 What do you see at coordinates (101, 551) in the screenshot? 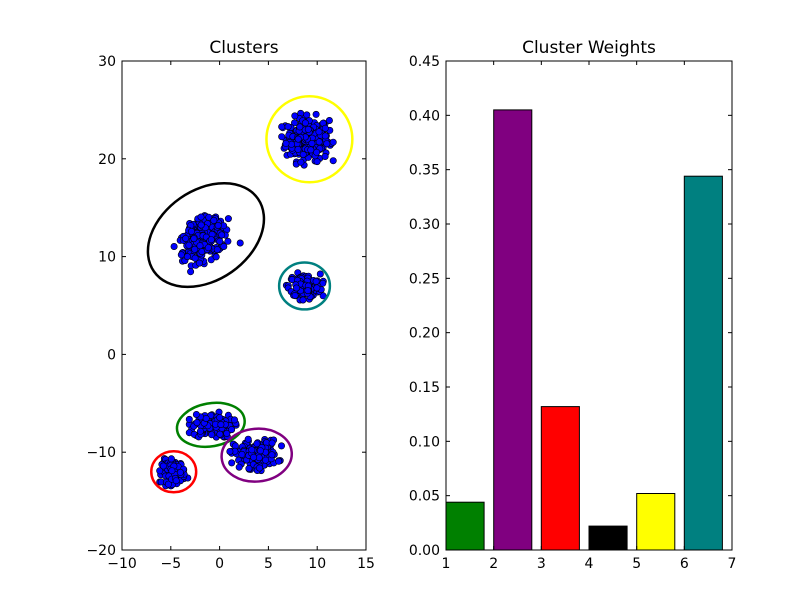
I see `y-tick-label: −20` at bounding box center [101, 551].